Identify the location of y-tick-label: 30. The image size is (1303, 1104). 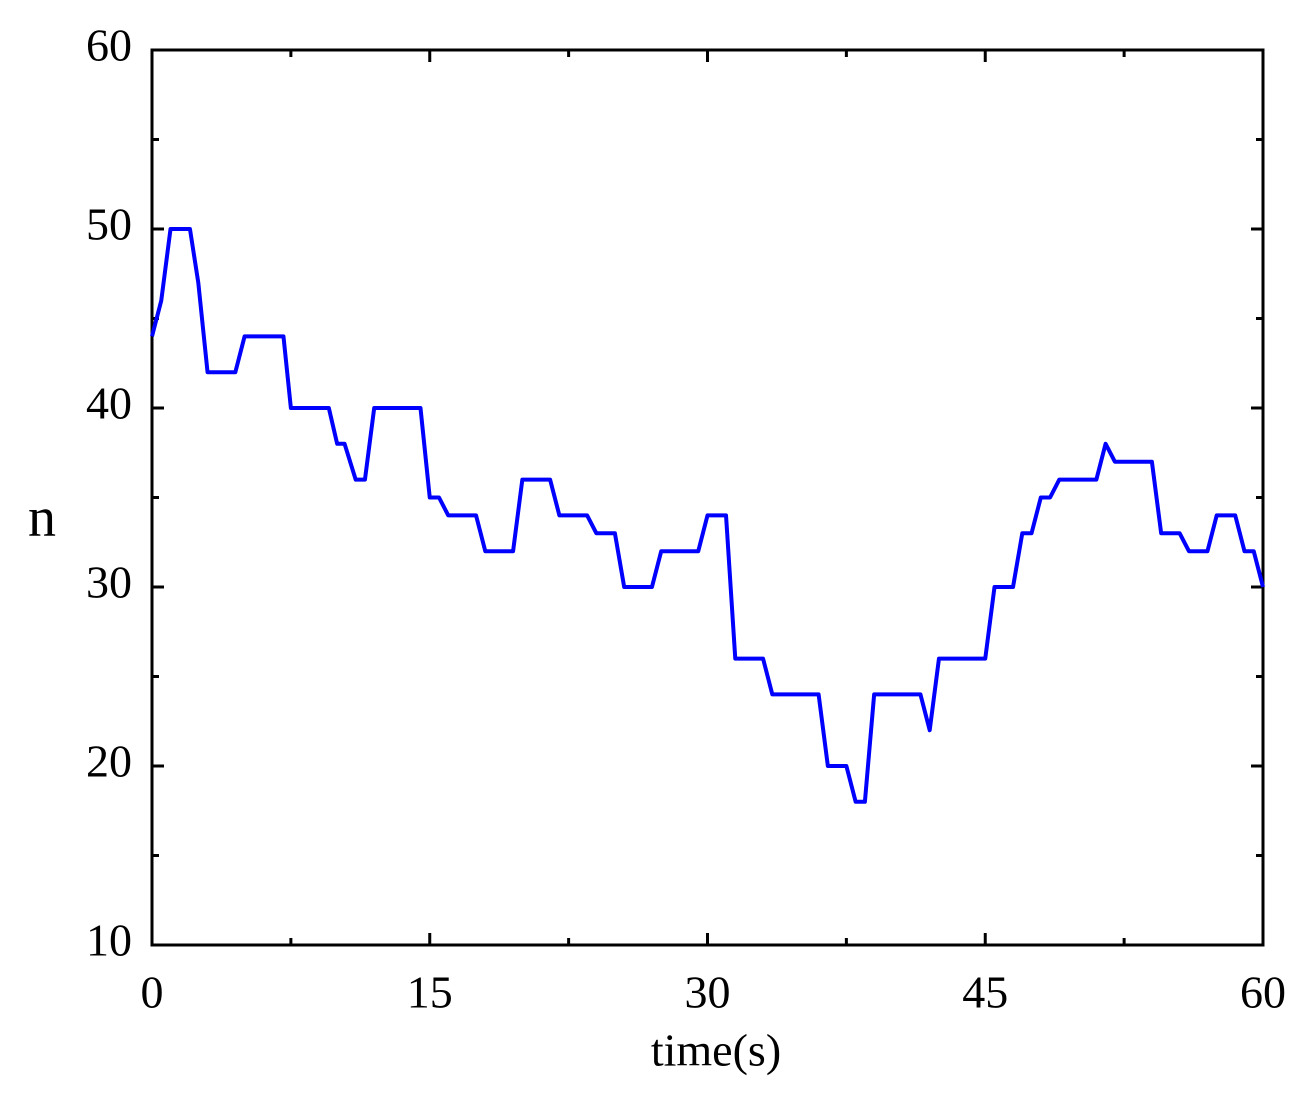
(109, 582).